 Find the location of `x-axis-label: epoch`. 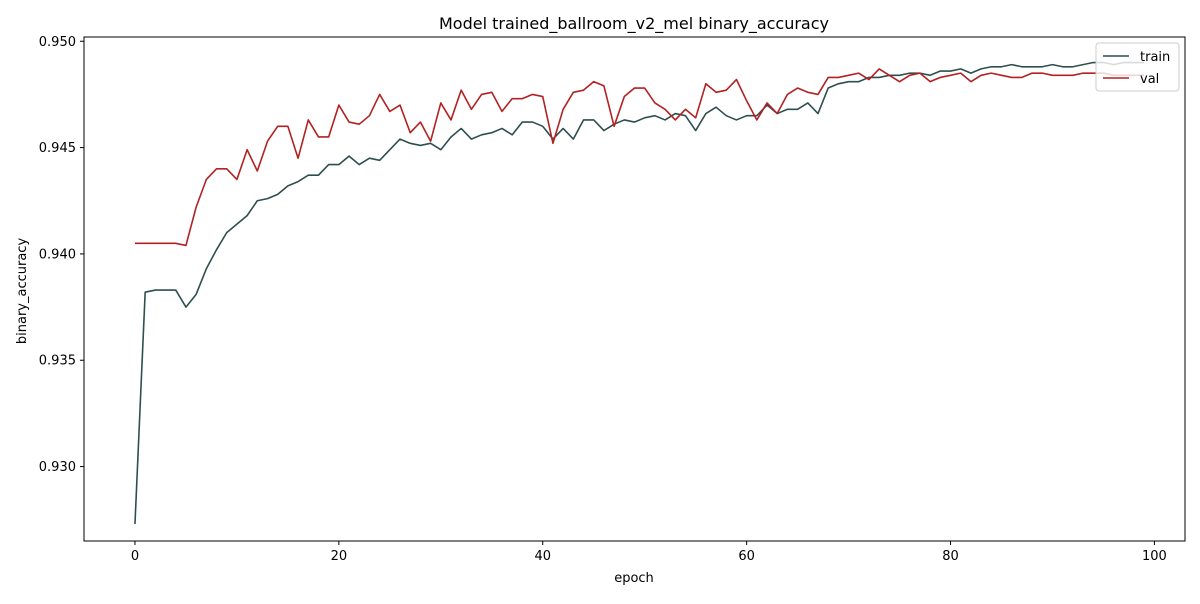

x-axis-label: epoch is located at coordinates (634, 578).